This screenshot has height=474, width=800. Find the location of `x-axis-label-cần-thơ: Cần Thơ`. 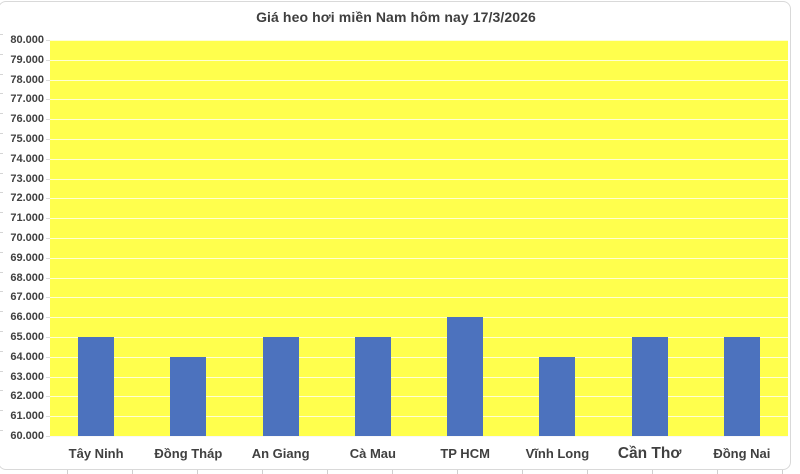

x-axis-label-cần-thơ: Cần Thơ is located at coordinates (649, 453).